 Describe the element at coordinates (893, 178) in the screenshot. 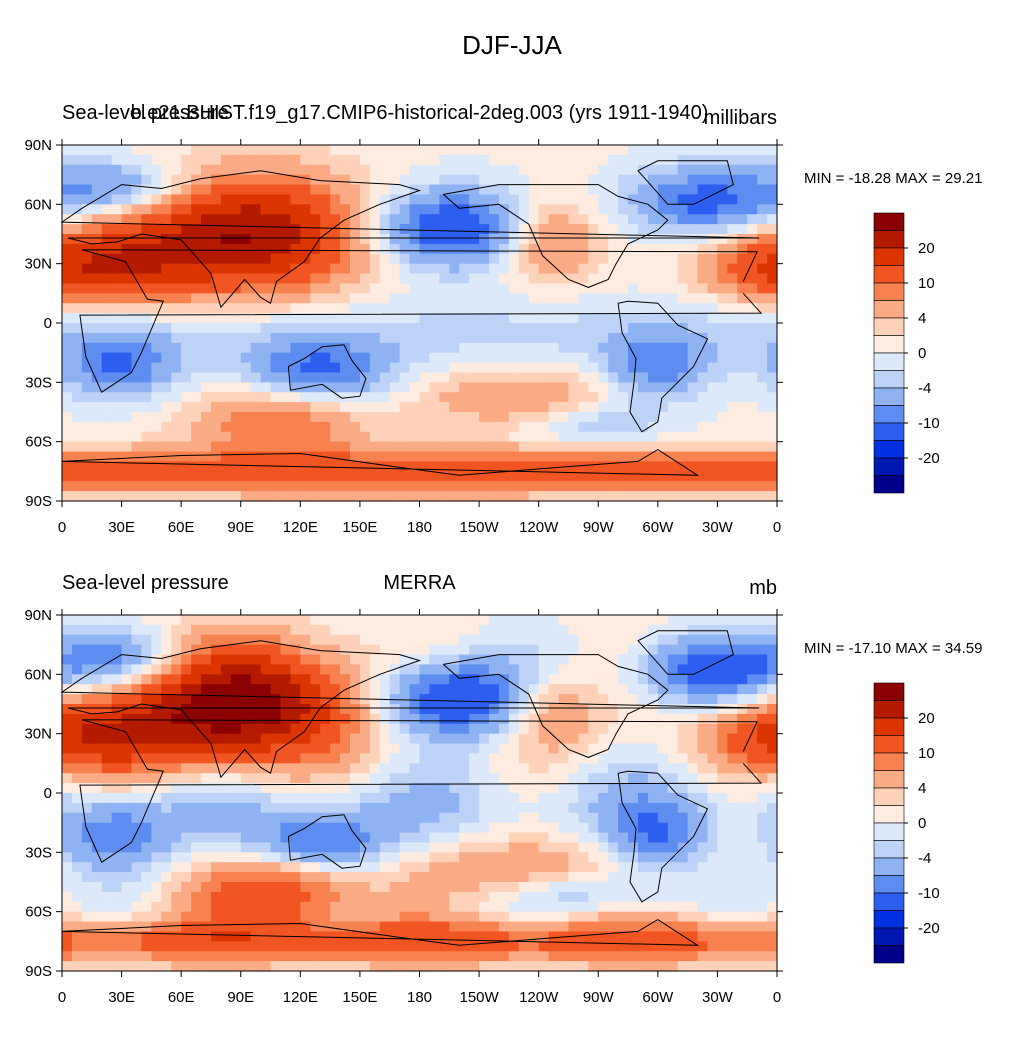

I see `min-max-label: MIN = -18.28 MAX = 29.21` at that location.